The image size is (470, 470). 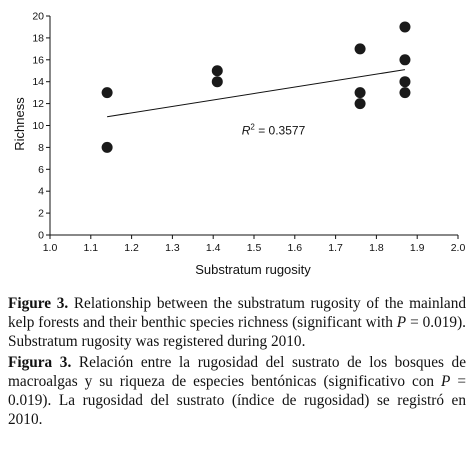 What do you see at coordinates (213, 248) in the screenshot?
I see `x-tick-label: 1.4` at bounding box center [213, 248].